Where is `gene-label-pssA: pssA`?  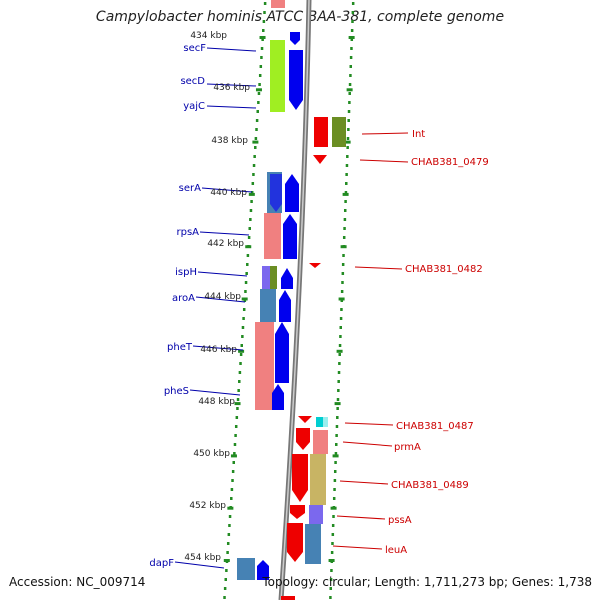
gene-label-pssA: pssA is located at coordinates (400, 520).